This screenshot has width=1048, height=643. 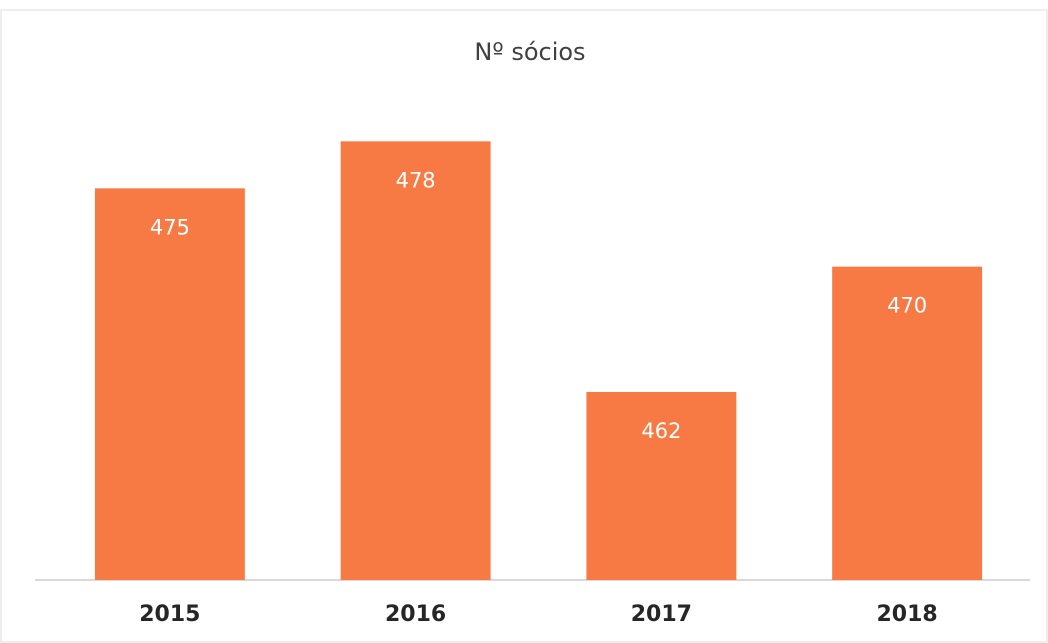 What do you see at coordinates (416, 180) in the screenshot?
I see `value-label: 478` at bounding box center [416, 180].